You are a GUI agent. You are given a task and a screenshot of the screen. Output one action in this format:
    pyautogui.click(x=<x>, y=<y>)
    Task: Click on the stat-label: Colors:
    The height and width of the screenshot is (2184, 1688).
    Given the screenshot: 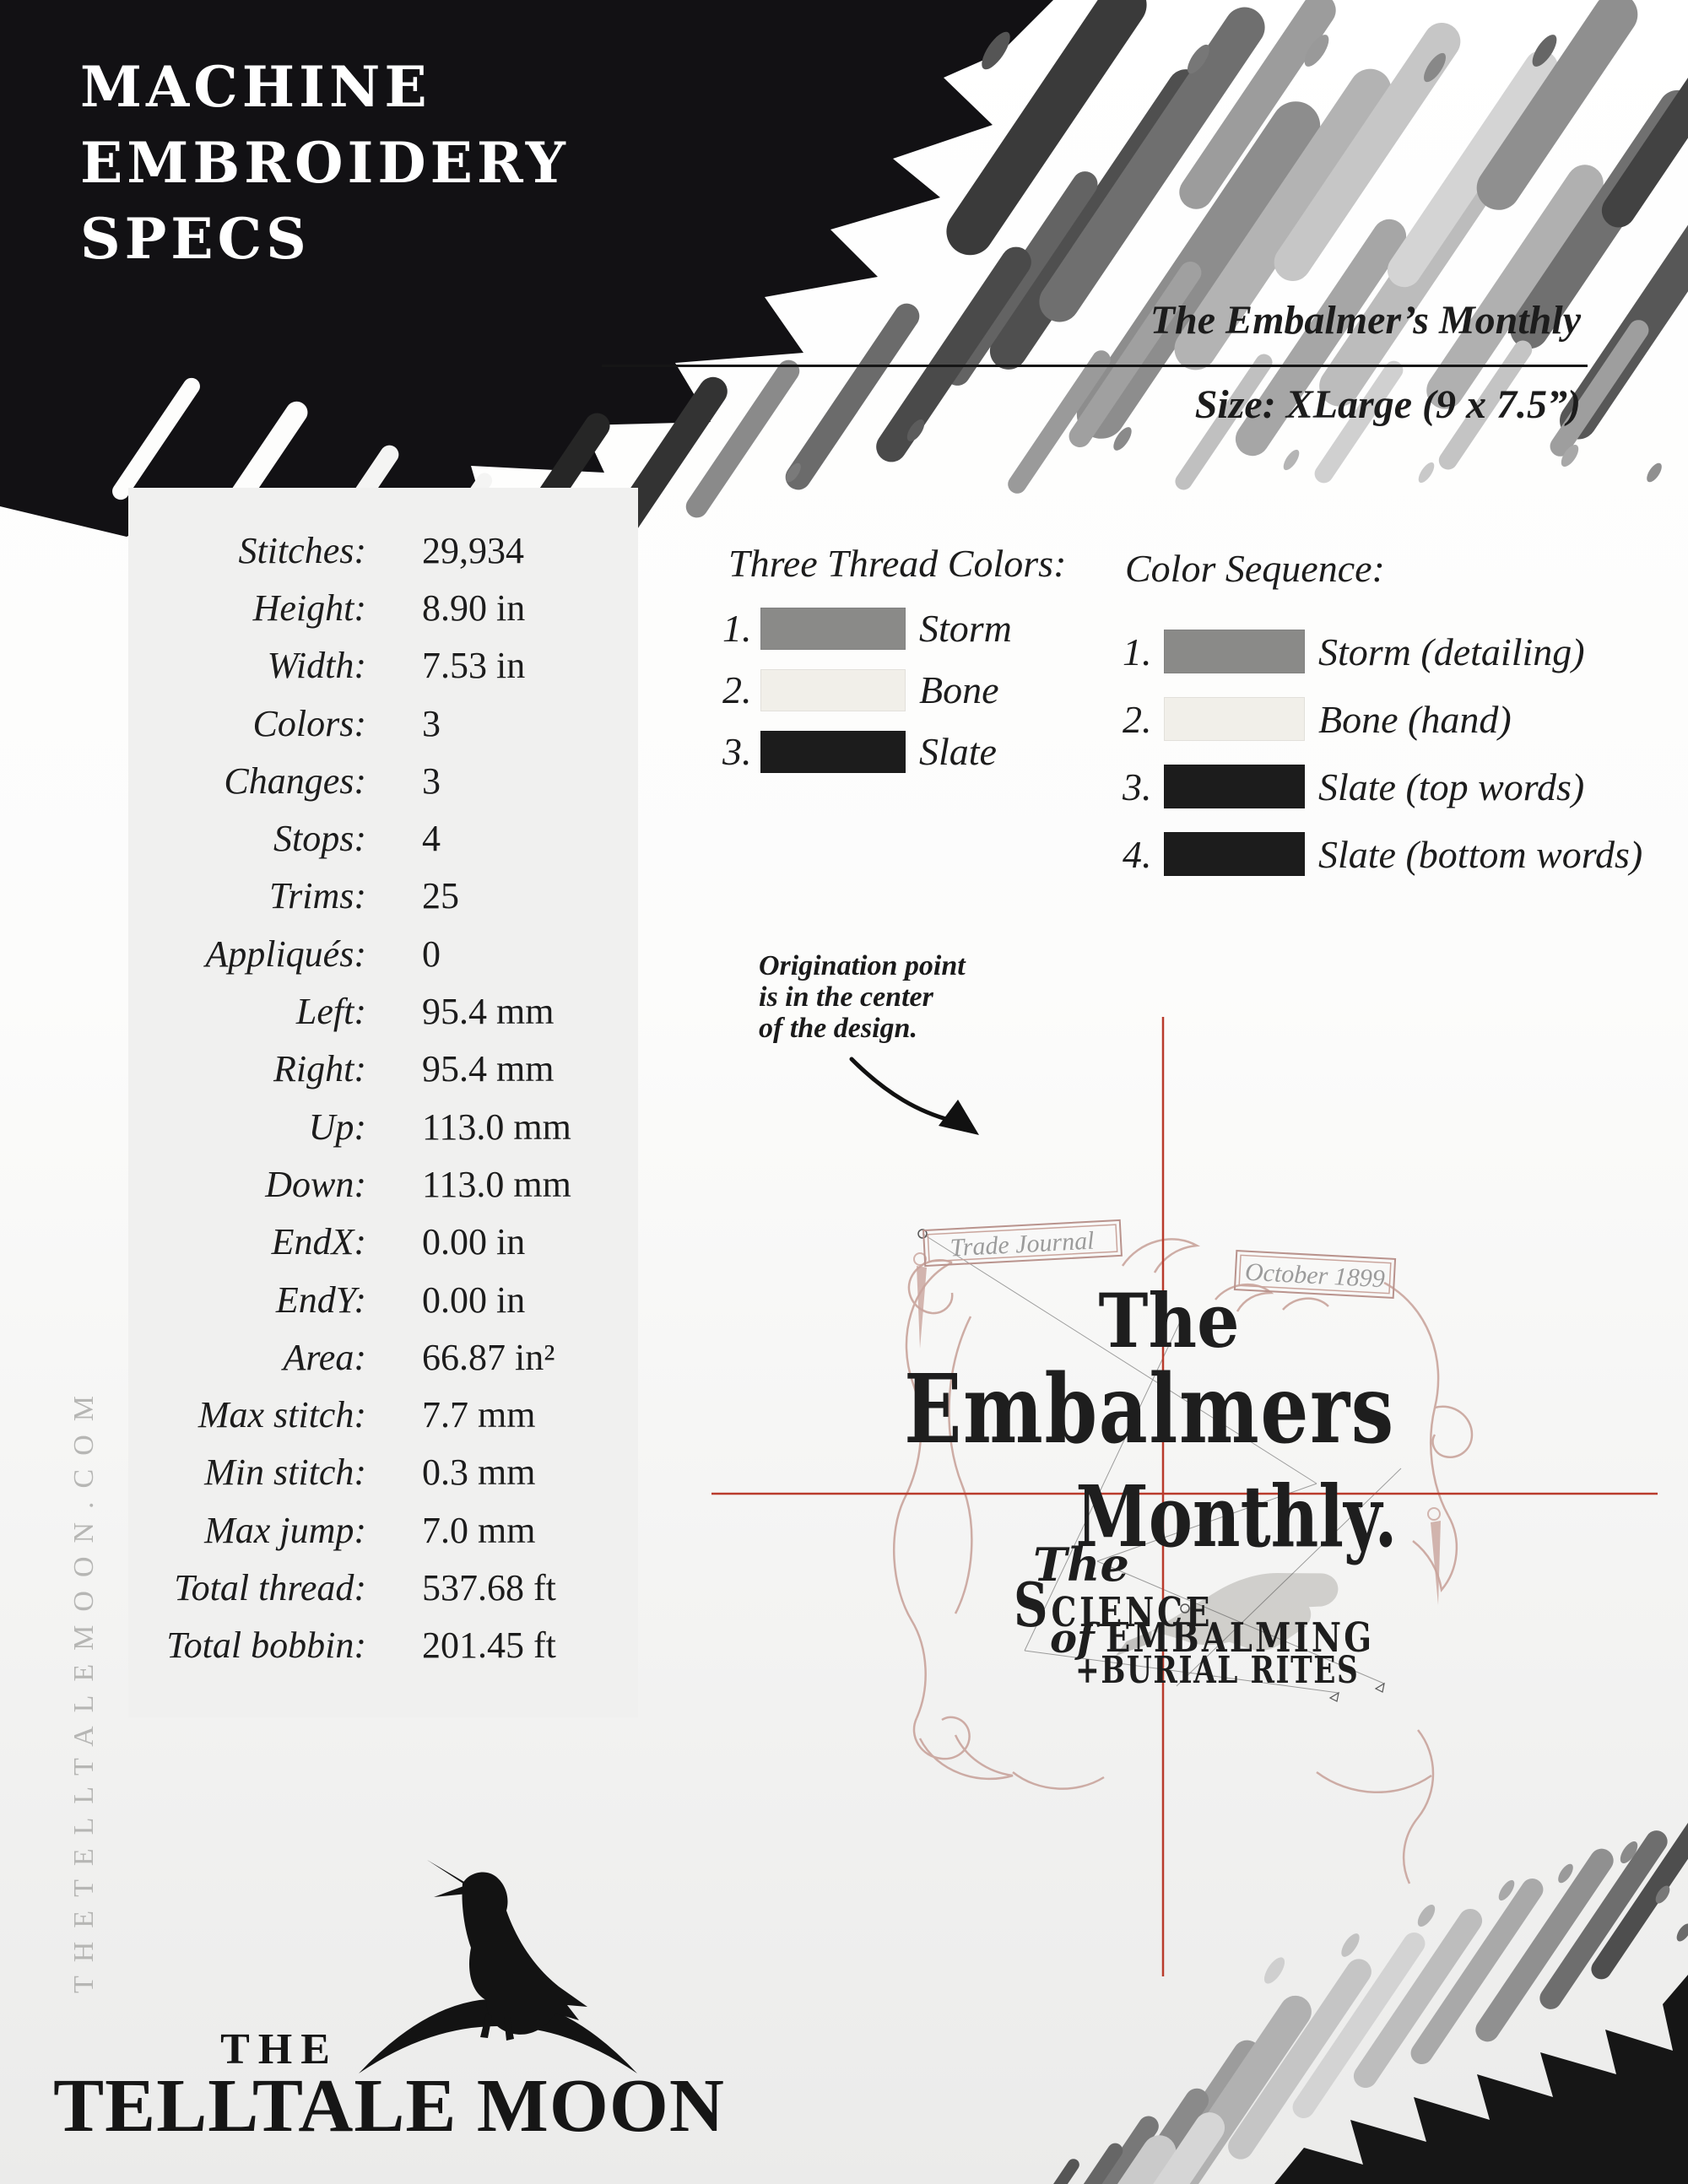 What is the action you would take?
    pyautogui.click(x=309, y=723)
    